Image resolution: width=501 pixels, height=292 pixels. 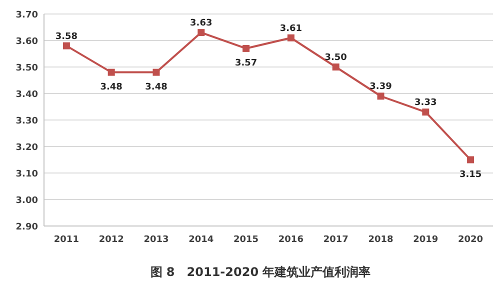 What do you see at coordinates (201, 23) in the screenshot?
I see `data-label: 3.63` at bounding box center [201, 23].